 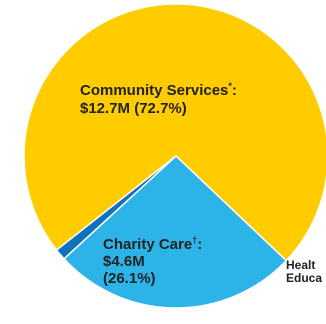 What do you see at coordinates (116, 207) in the screenshot?
I see `slice-health-professions-education` at bounding box center [116, 207].